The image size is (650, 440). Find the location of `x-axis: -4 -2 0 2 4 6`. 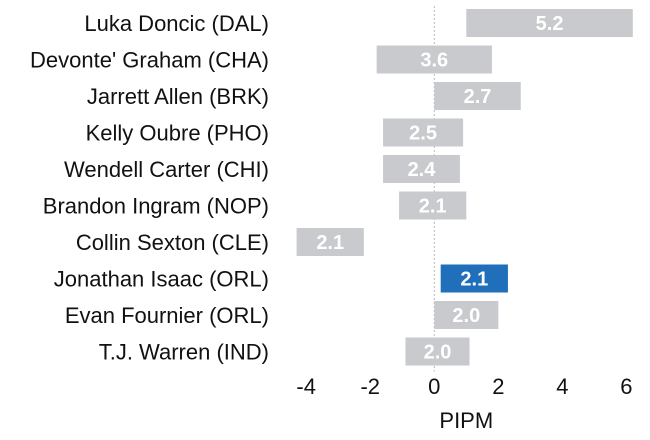

x-axis: -4 -2 0 2 4 6 is located at coordinates (464, 386).